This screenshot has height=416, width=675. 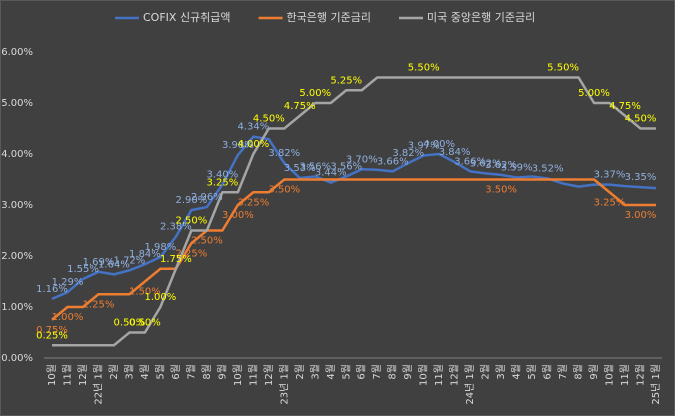 I want to click on y-tick-label: 3.00%, so click(x=17, y=205).